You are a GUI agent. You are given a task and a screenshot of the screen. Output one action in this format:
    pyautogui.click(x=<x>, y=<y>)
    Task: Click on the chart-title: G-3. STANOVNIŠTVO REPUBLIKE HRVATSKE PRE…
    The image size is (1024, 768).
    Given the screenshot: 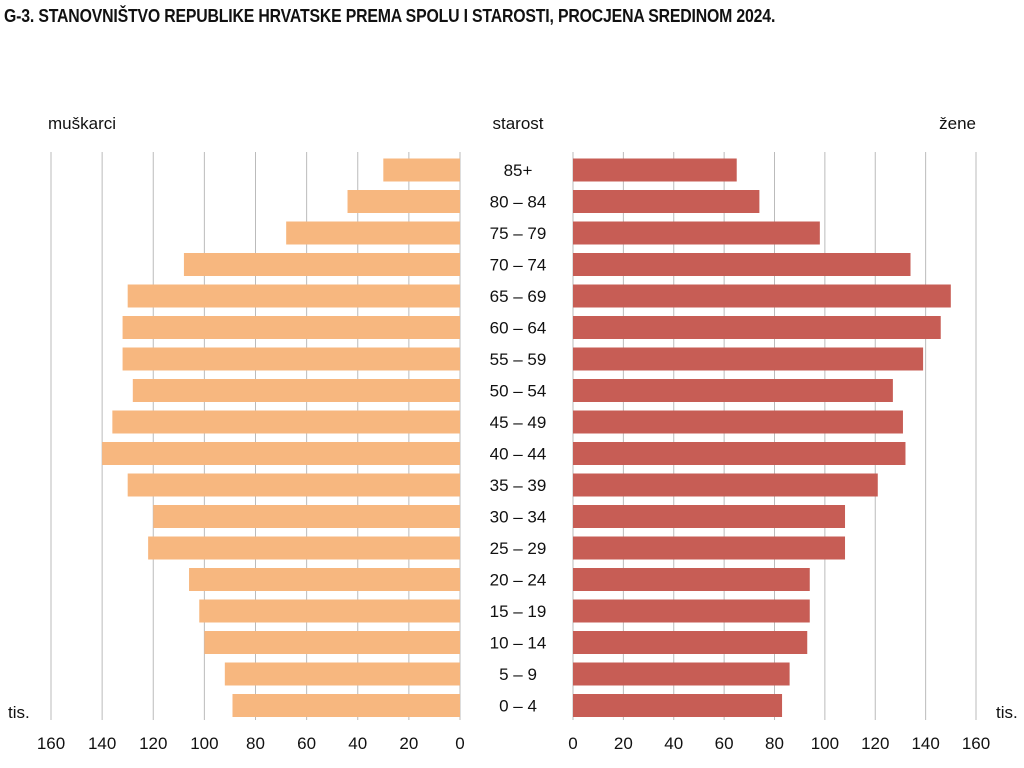 What is the action you would take?
    pyautogui.click(x=390, y=16)
    